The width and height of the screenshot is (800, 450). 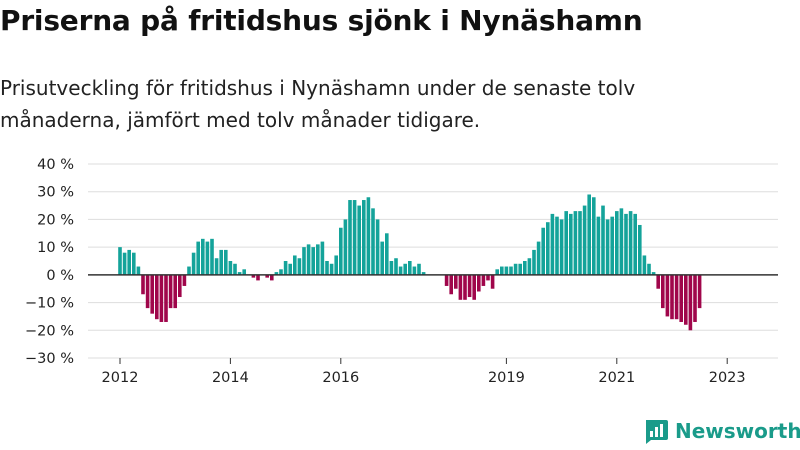 What do you see at coordinates (49, 331) in the screenshot?
I see `y-tick-label: −20 %` at bounding box center [49, 331].